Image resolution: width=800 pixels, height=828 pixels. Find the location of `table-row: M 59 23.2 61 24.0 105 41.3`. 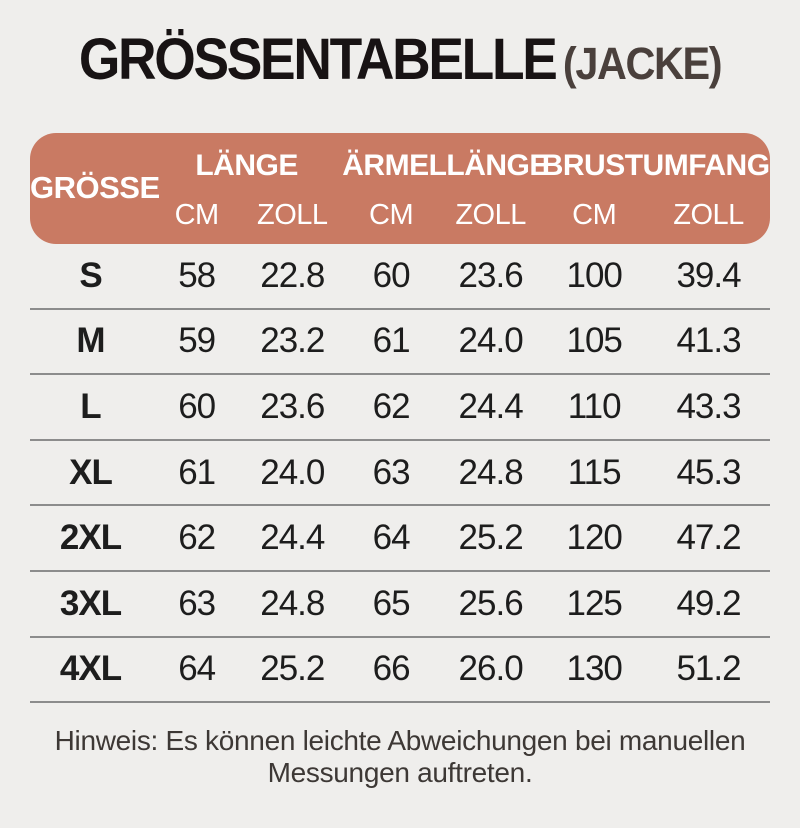

table-row: M 59 23.2 61 24.0 105 41.3 is located at coordinates (400, 343).